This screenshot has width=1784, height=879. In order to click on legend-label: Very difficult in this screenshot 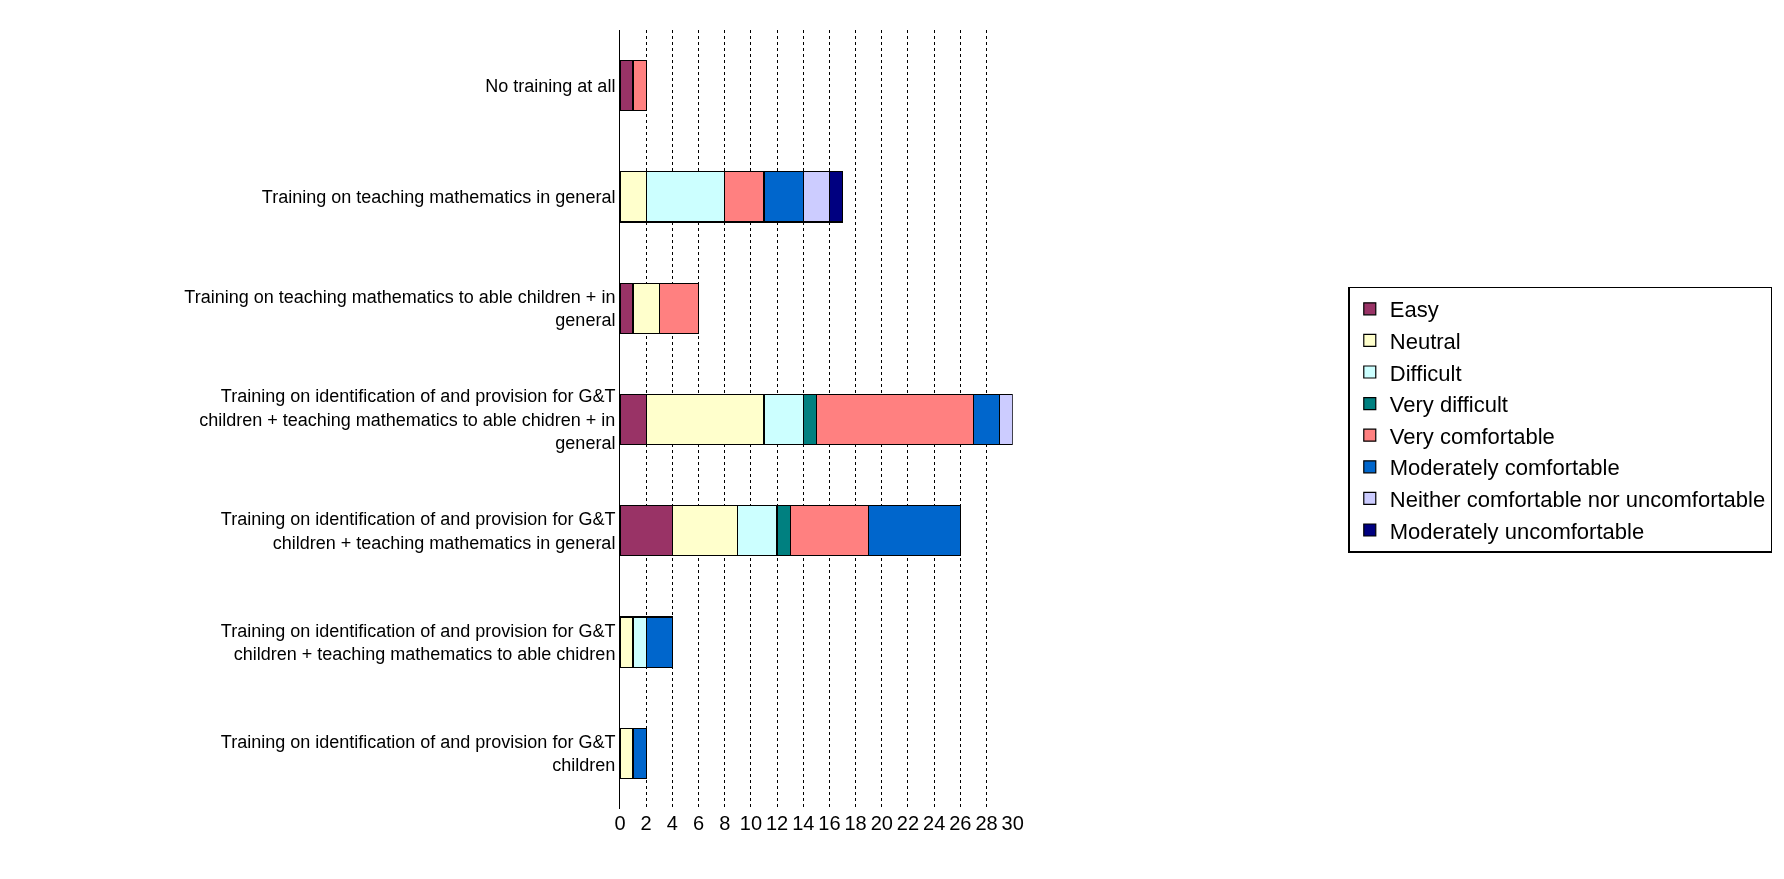, I will do `click(1448, 405)`.